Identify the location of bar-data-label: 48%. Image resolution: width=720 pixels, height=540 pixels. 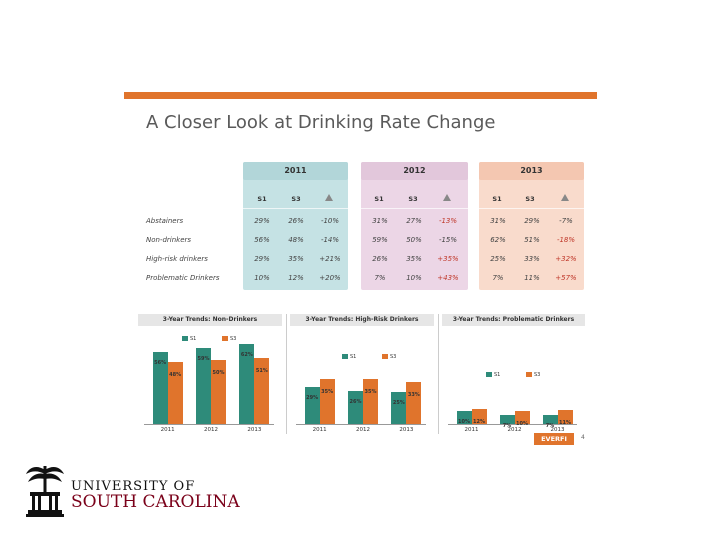
(175, 375).